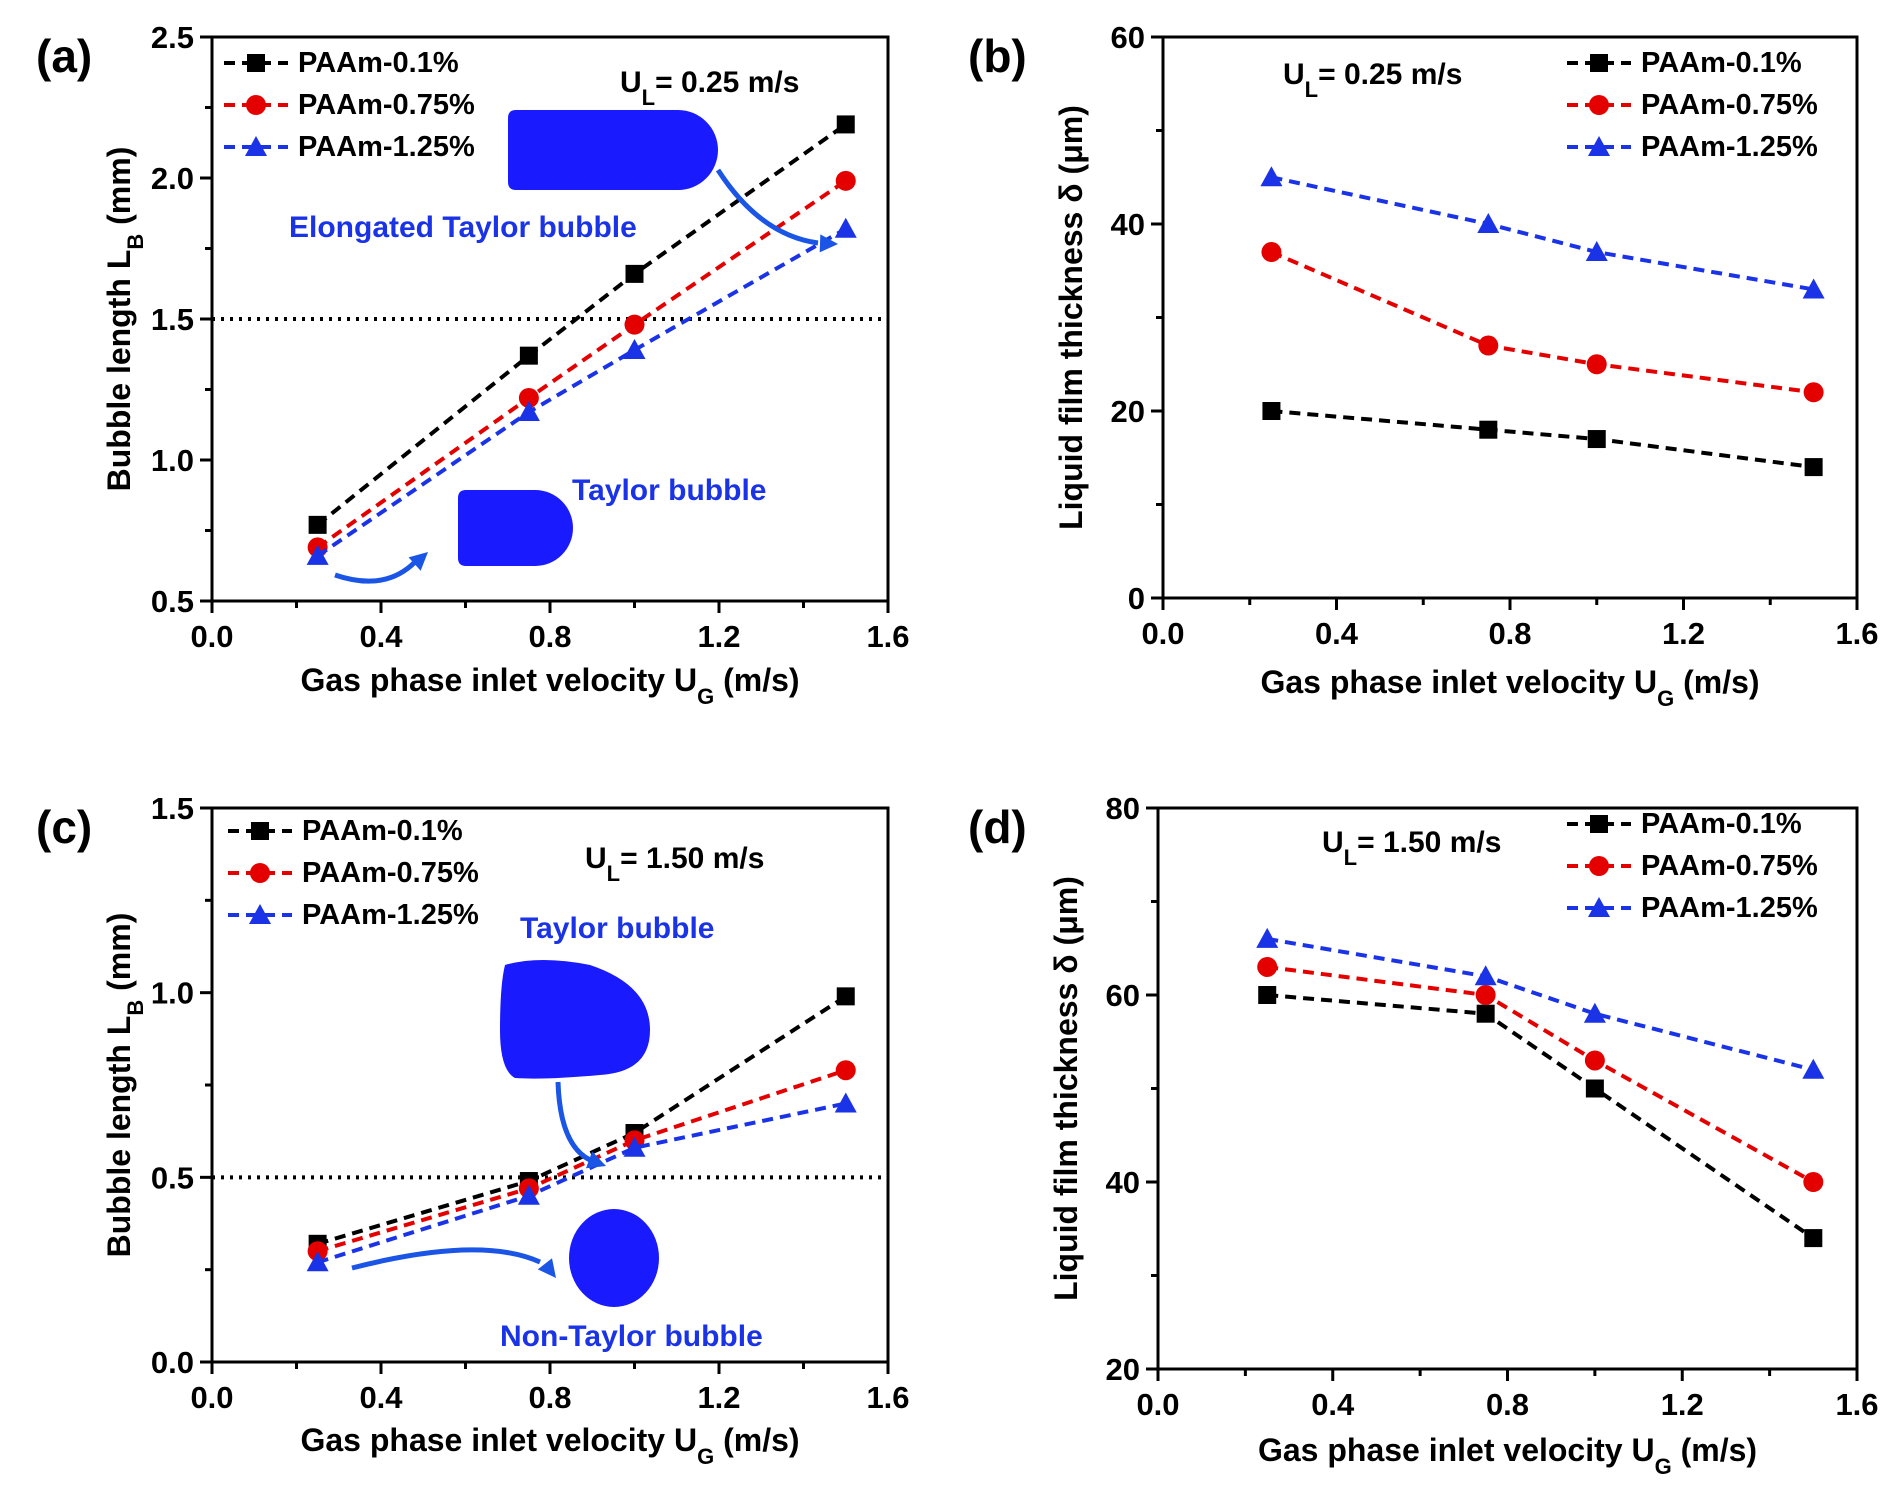  Describe the element at coordinates (1663, 1466) in the screenshot. I see `x-axis-label-sub: G` at that location.